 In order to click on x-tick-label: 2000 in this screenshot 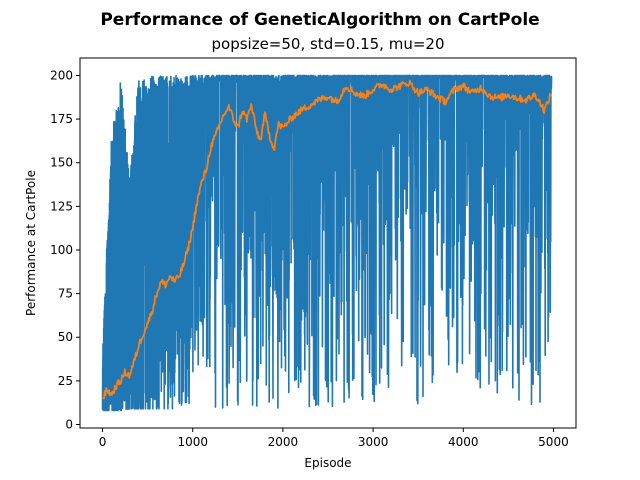, I will do `click(283, 442)`.